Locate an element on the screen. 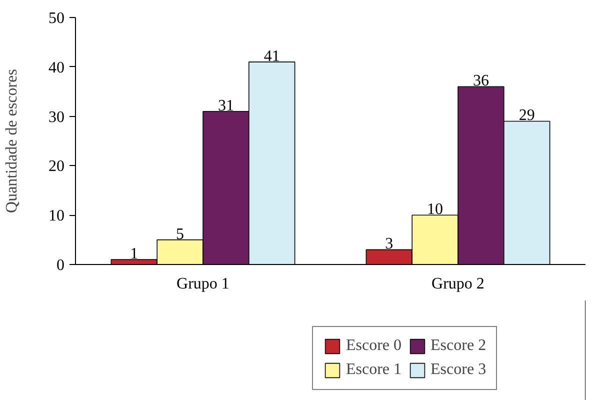 The height and width of the screenshot is (406, 599). y-tick-label: 20 is located at coordinates (56, 167).